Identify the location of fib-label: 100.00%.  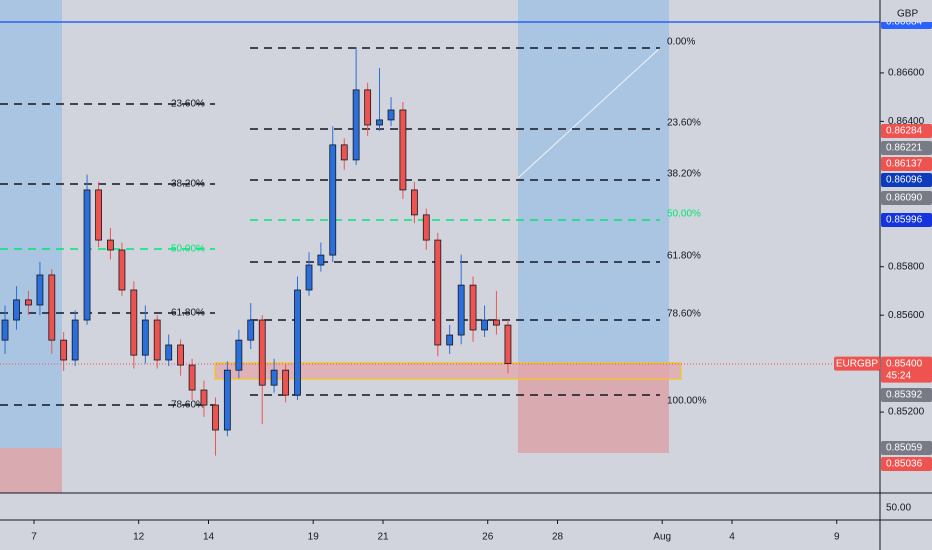
(687, 401).